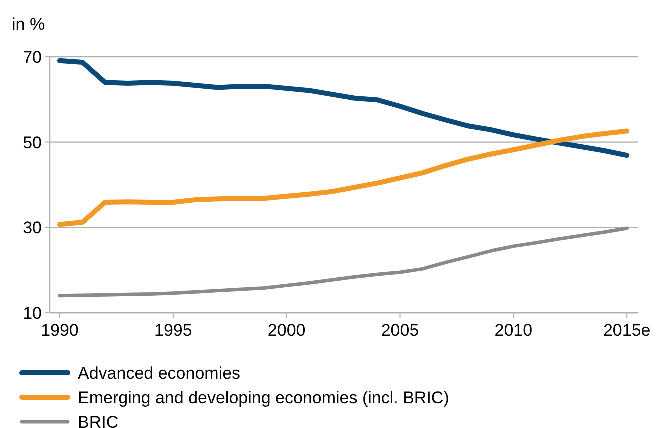 This screenshot has height=428, width=664. Describe the element at coordinates (264, 398) in the screenshot. I see `legend-label: Emerging and developing economies (incl. BRIC)` at that location.